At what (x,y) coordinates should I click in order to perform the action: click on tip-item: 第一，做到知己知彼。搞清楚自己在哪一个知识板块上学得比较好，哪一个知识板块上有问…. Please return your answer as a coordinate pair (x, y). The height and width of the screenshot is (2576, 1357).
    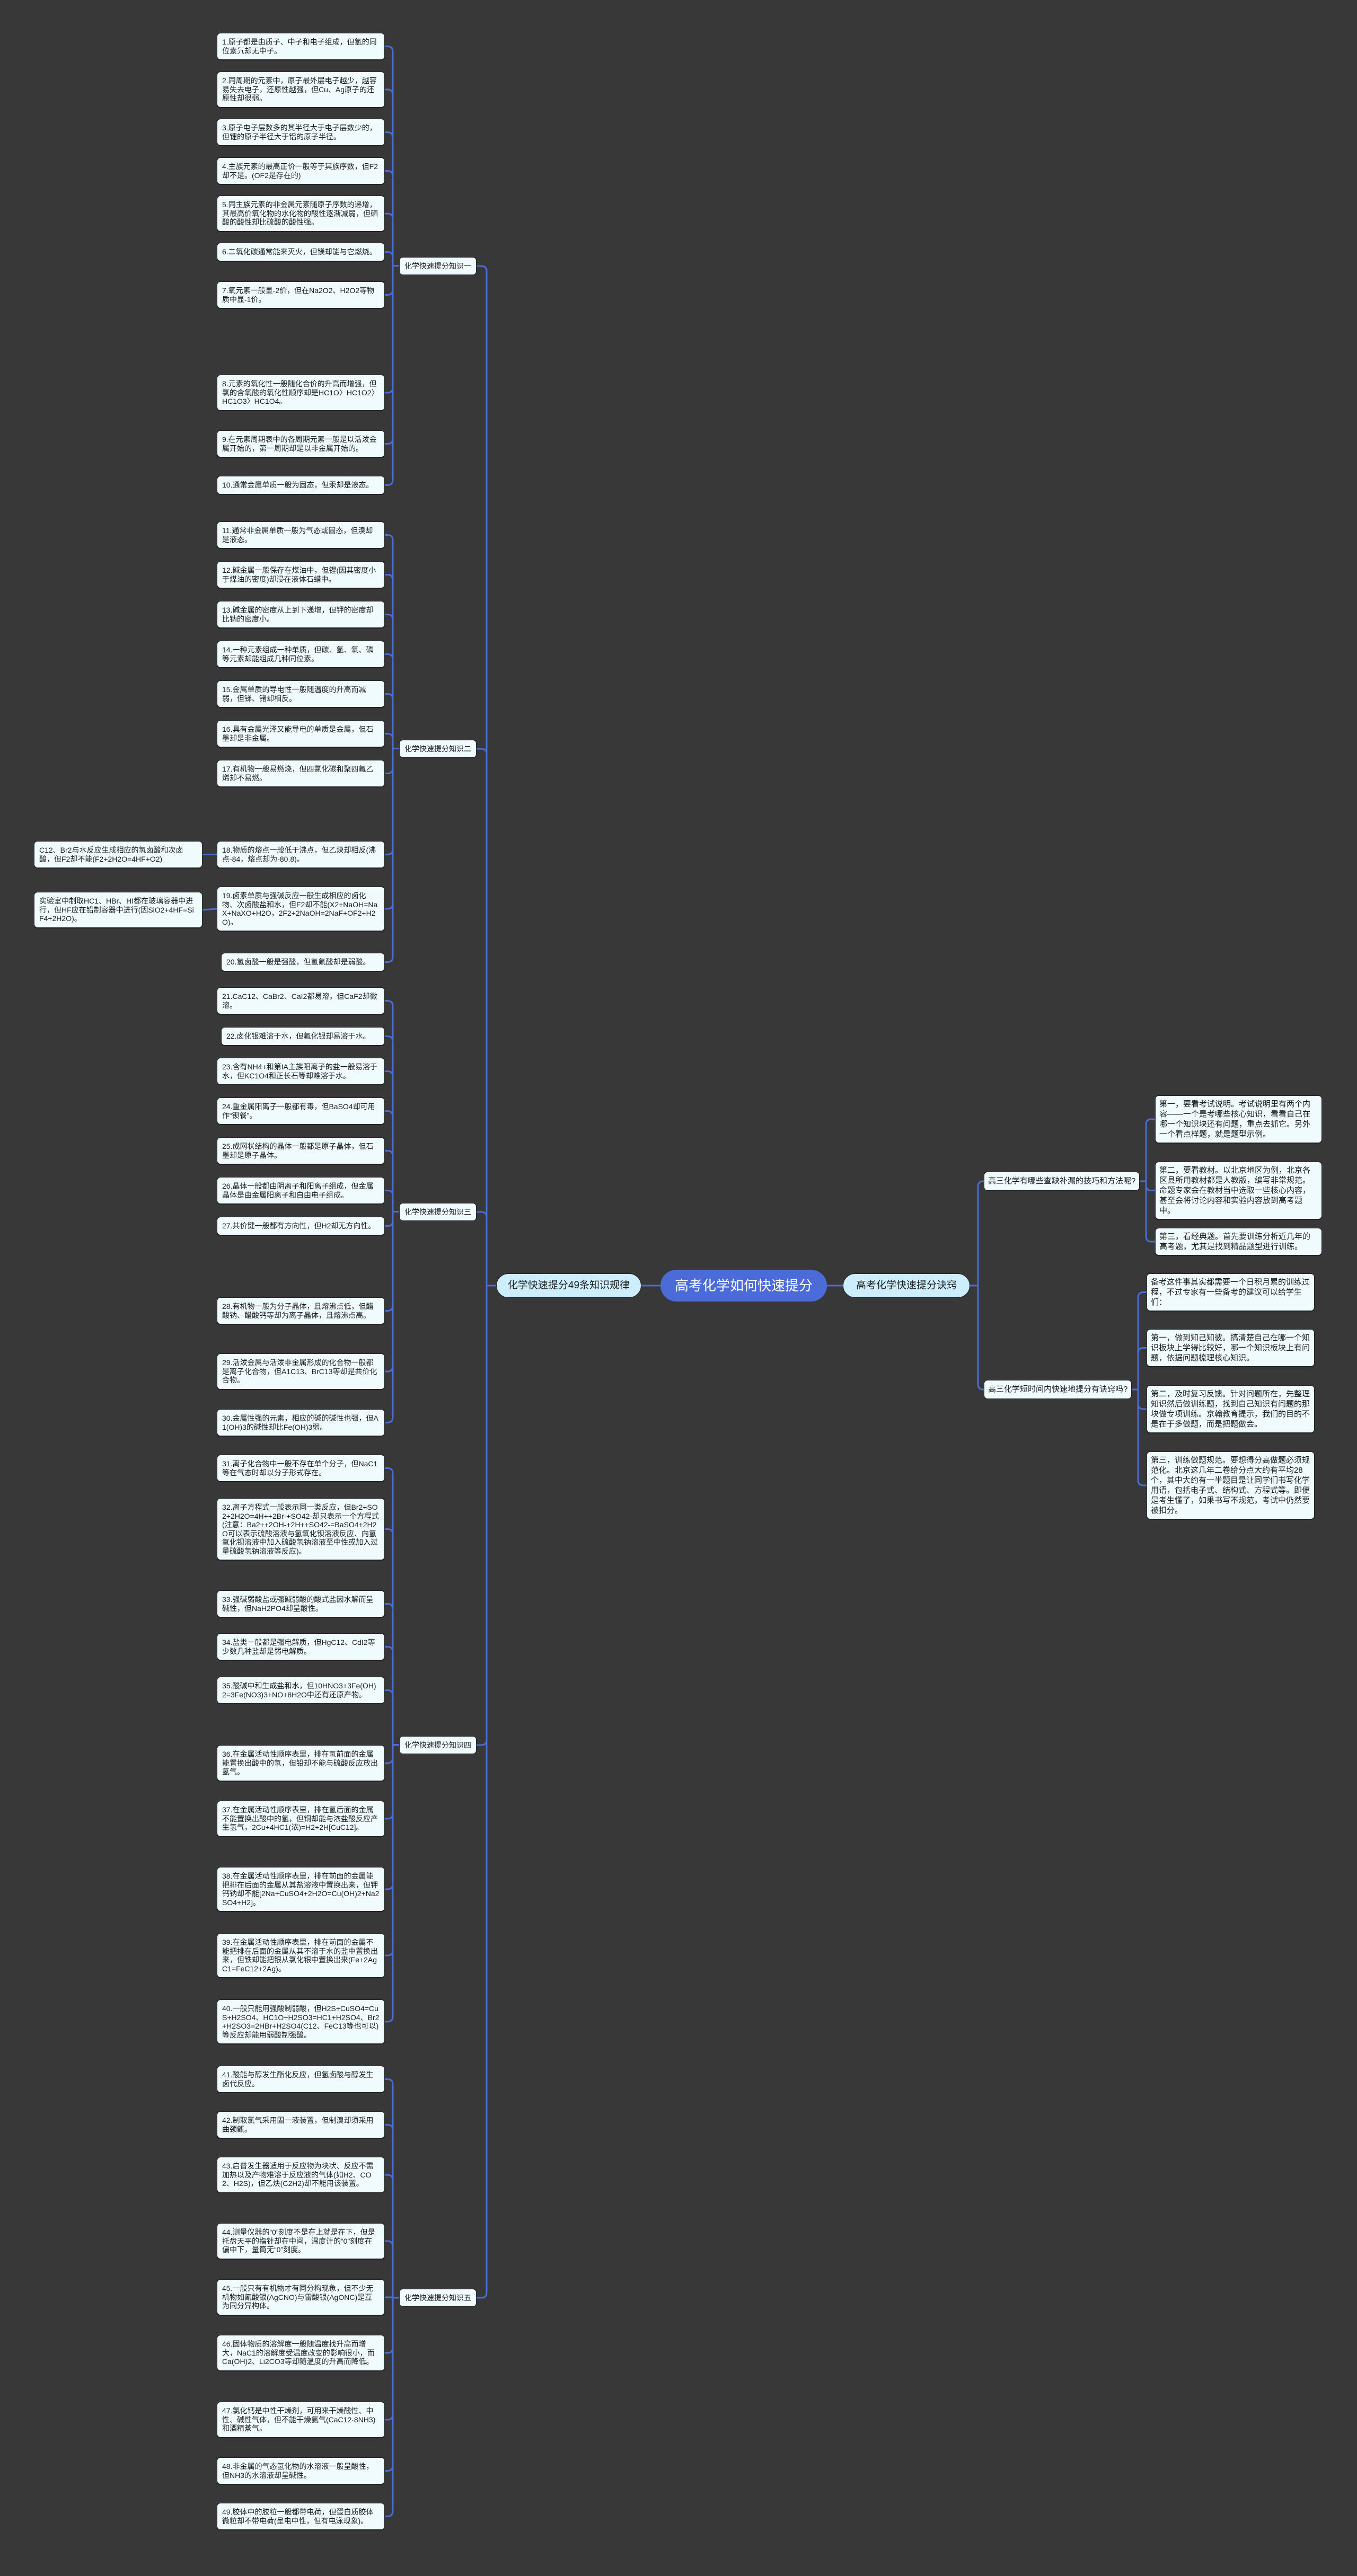
    Looking at the image, I should click on (1231, 1348).